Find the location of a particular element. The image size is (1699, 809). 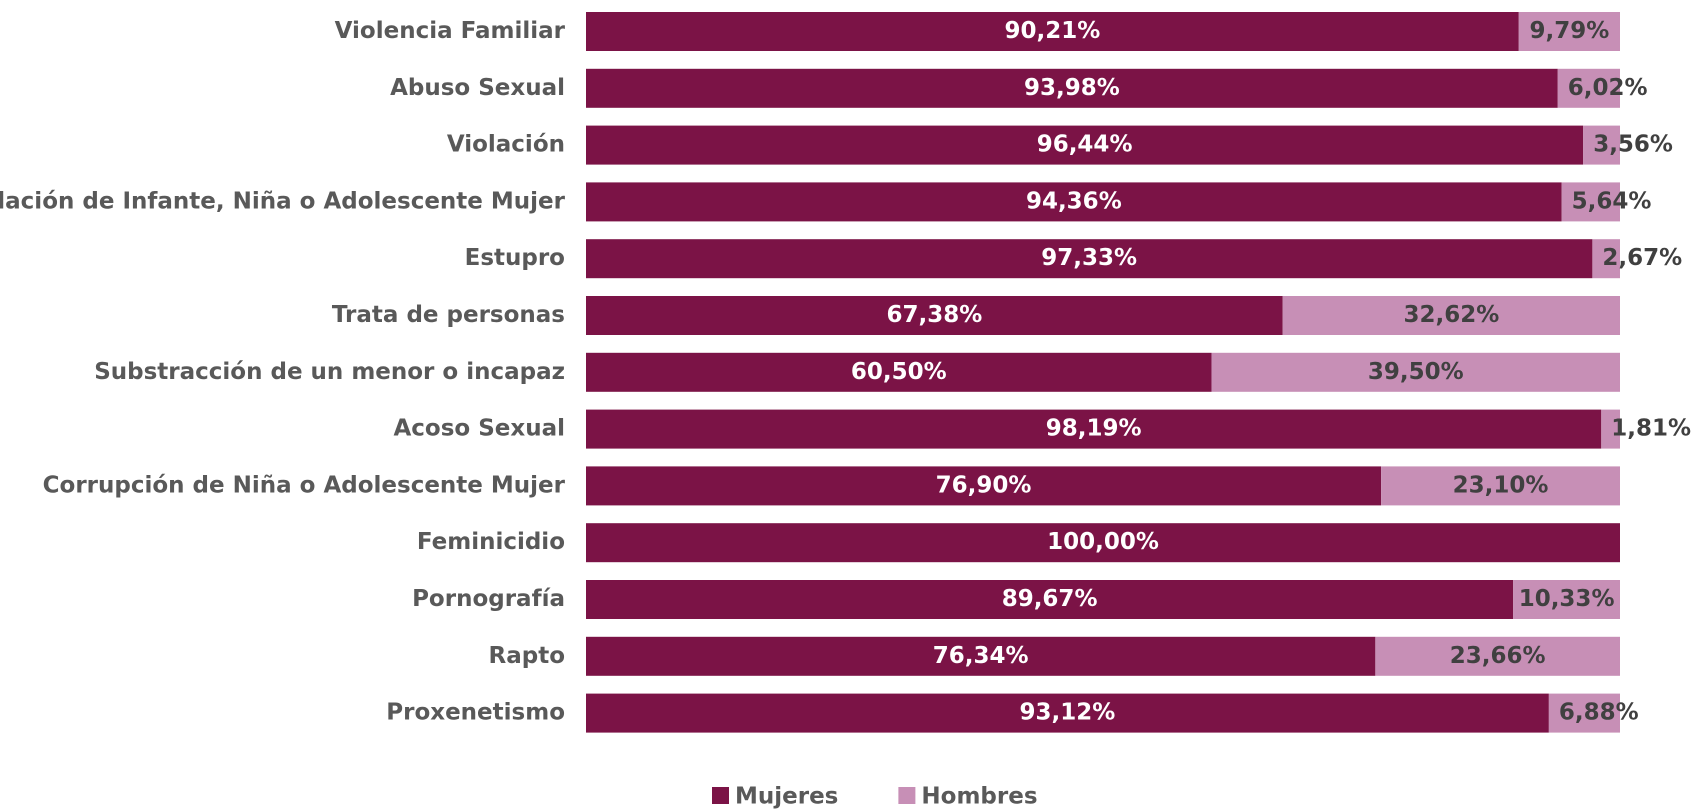

data-label: 97,33% is located at coordinates (1089, 258).